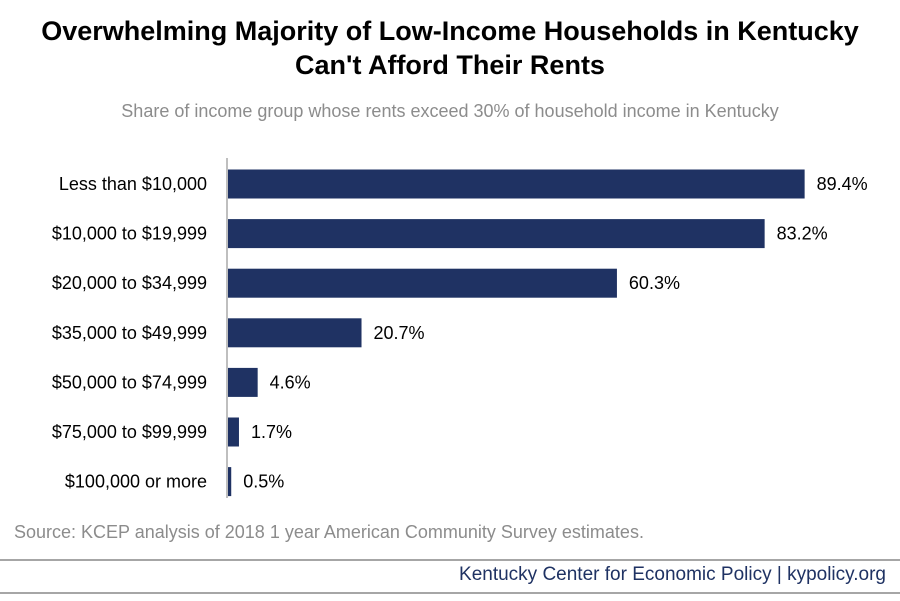  Describe the element at coordinates (129, 234) in the screenshot. I see `category-label: $10,000 to $19,999` at that location.